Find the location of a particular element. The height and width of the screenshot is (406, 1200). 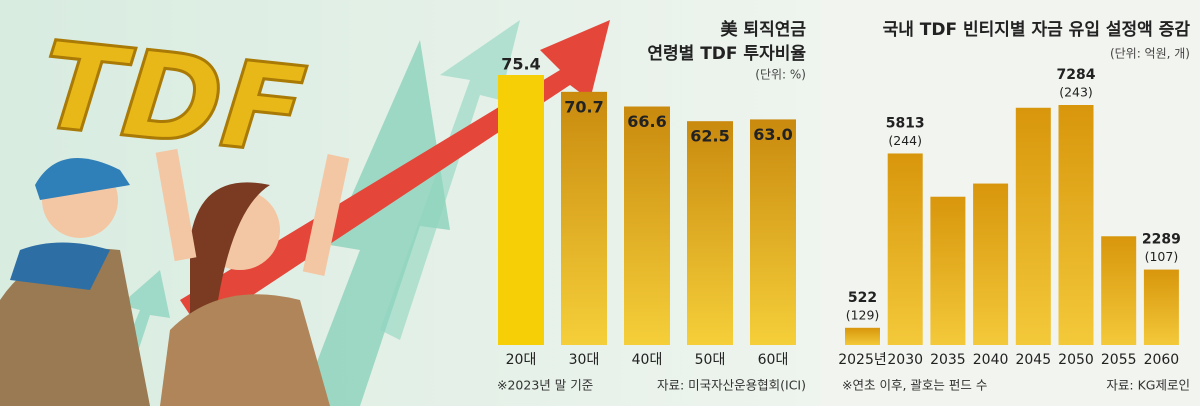

value-label: 5813 is located at coordinates (905, 123).